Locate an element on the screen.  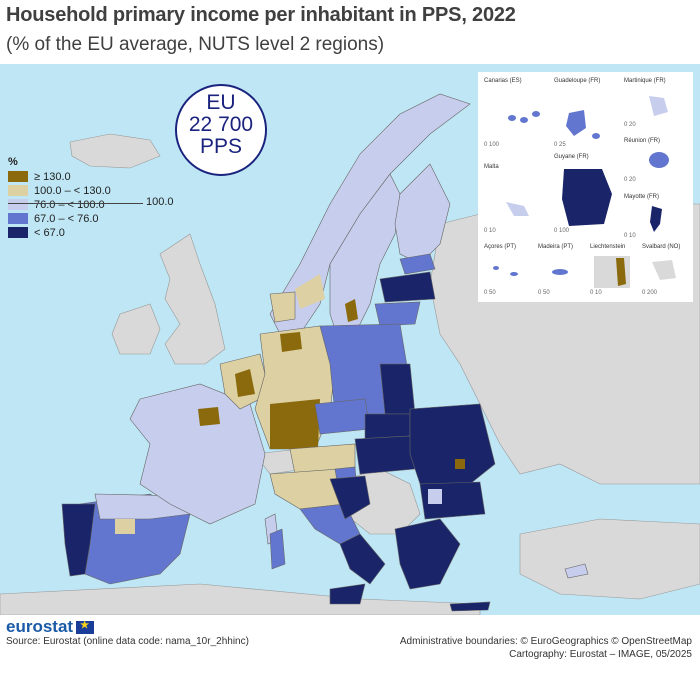
inset-canarias: Canarias (ES) 0 100 is located at coordinates (516, 113).